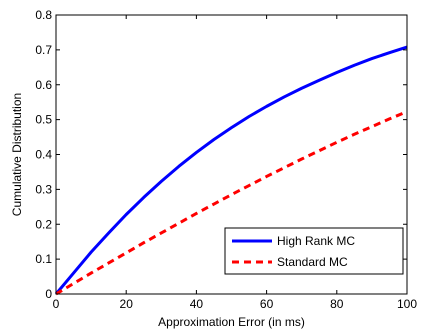 The image size is (421, 329). Describe the element at coordinates (43, 15) in the screenshot. I see `y-tick-label: 0.8` at that location.